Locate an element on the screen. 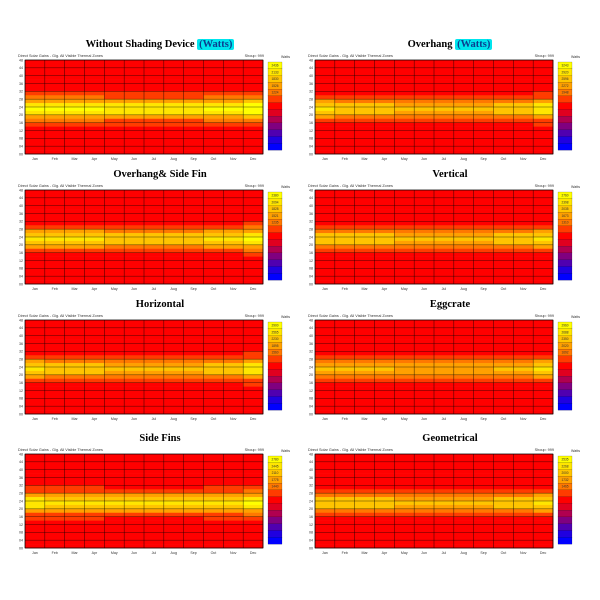 Image resolution: width=600 pixels, height=600 pixels. x-tick-label: Oct is located at coordinates (214, 159).